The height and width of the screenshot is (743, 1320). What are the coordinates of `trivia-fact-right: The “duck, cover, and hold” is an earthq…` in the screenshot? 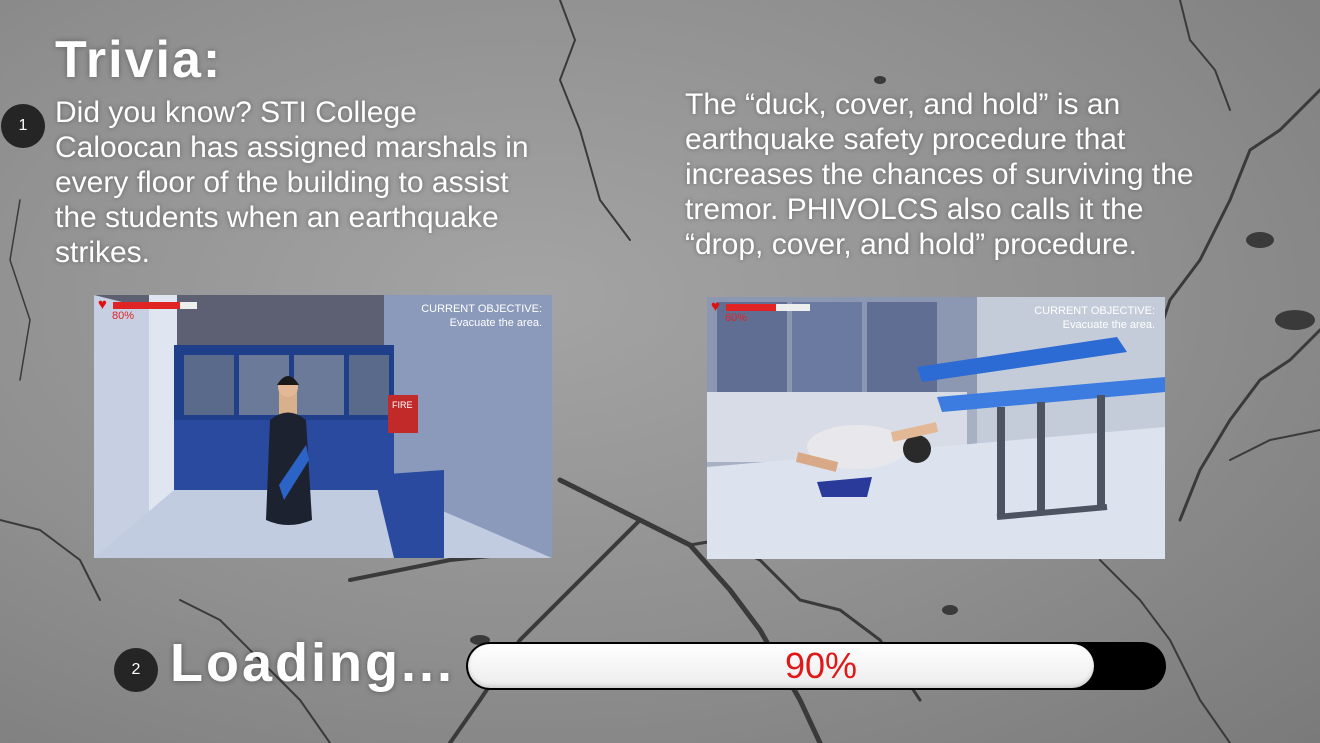 It's located at (939, 174).